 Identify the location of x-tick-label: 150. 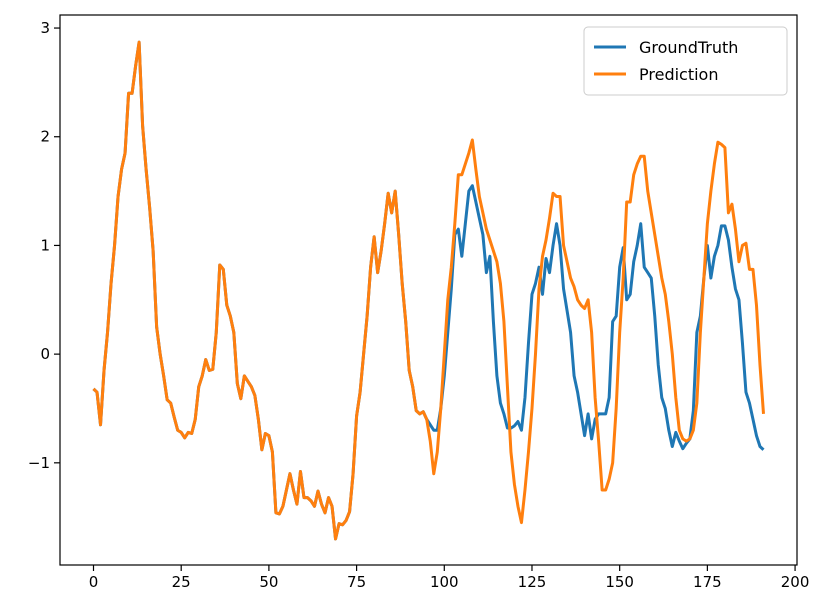
(619, 582).